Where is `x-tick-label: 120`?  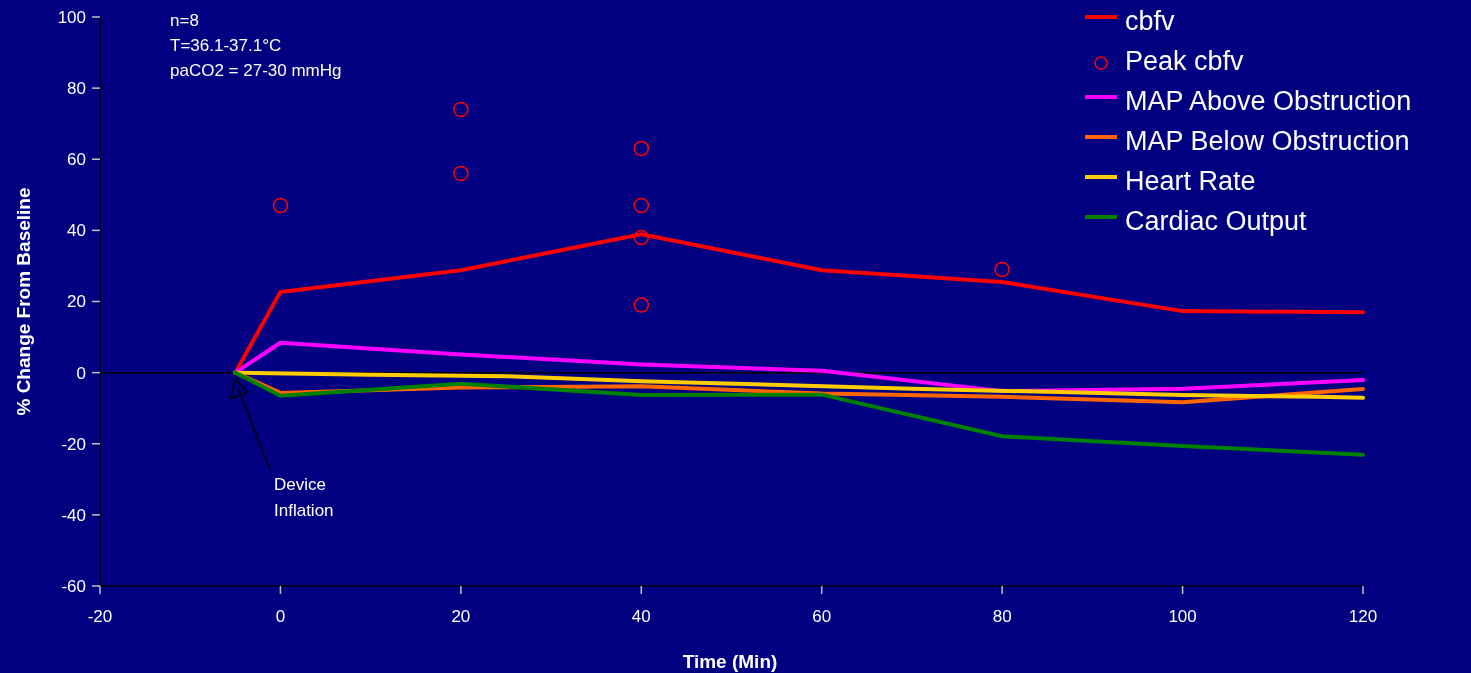
x-tick-label: 120 is located at coordinates (1363, 616).